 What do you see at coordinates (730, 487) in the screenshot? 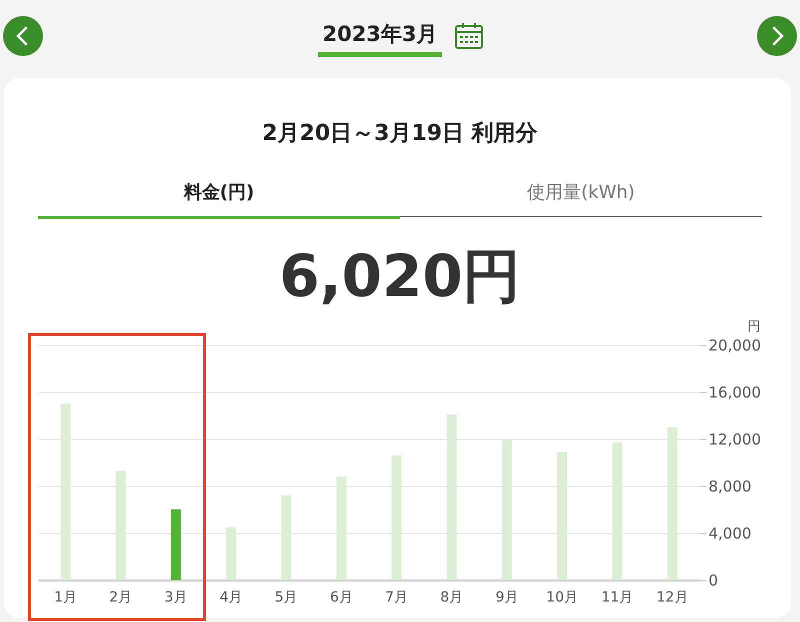
I see `y-tick-label: 8,000` at bounding box center [730, 487].